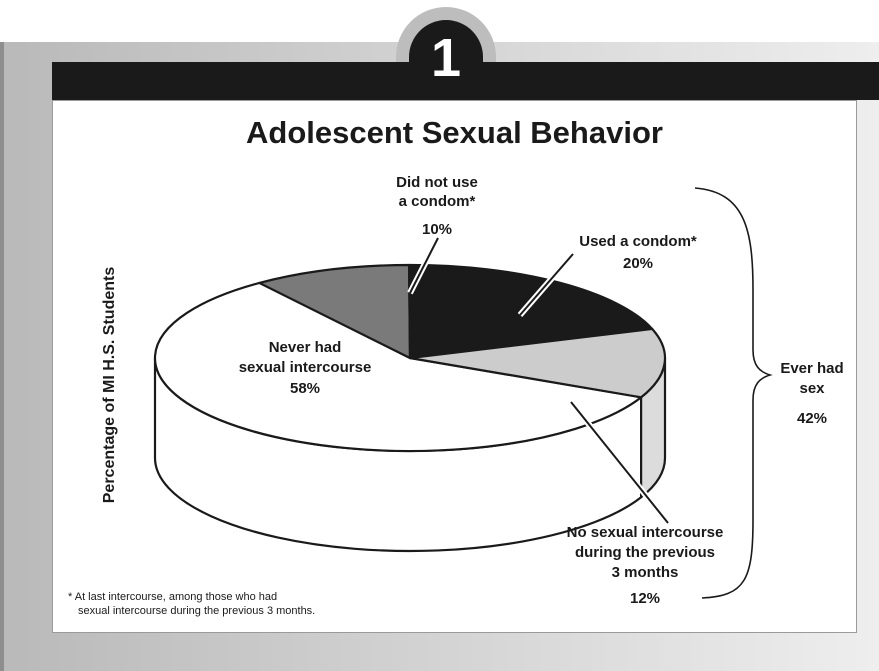  What do you see at coordinates (437, 201) in the screenshot?
I see `slice-label-did-not-use-a-condom-line-2: a condom*` at bounding box center [437, 201].